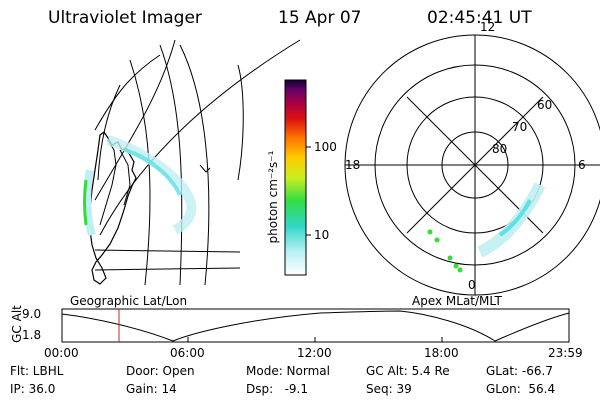 This screenshot has height=400, width=600. What do you see at coordinates (545, 105) in the screenshot?
I see `lat-label-60: 60` at bounding box center [545, 105].